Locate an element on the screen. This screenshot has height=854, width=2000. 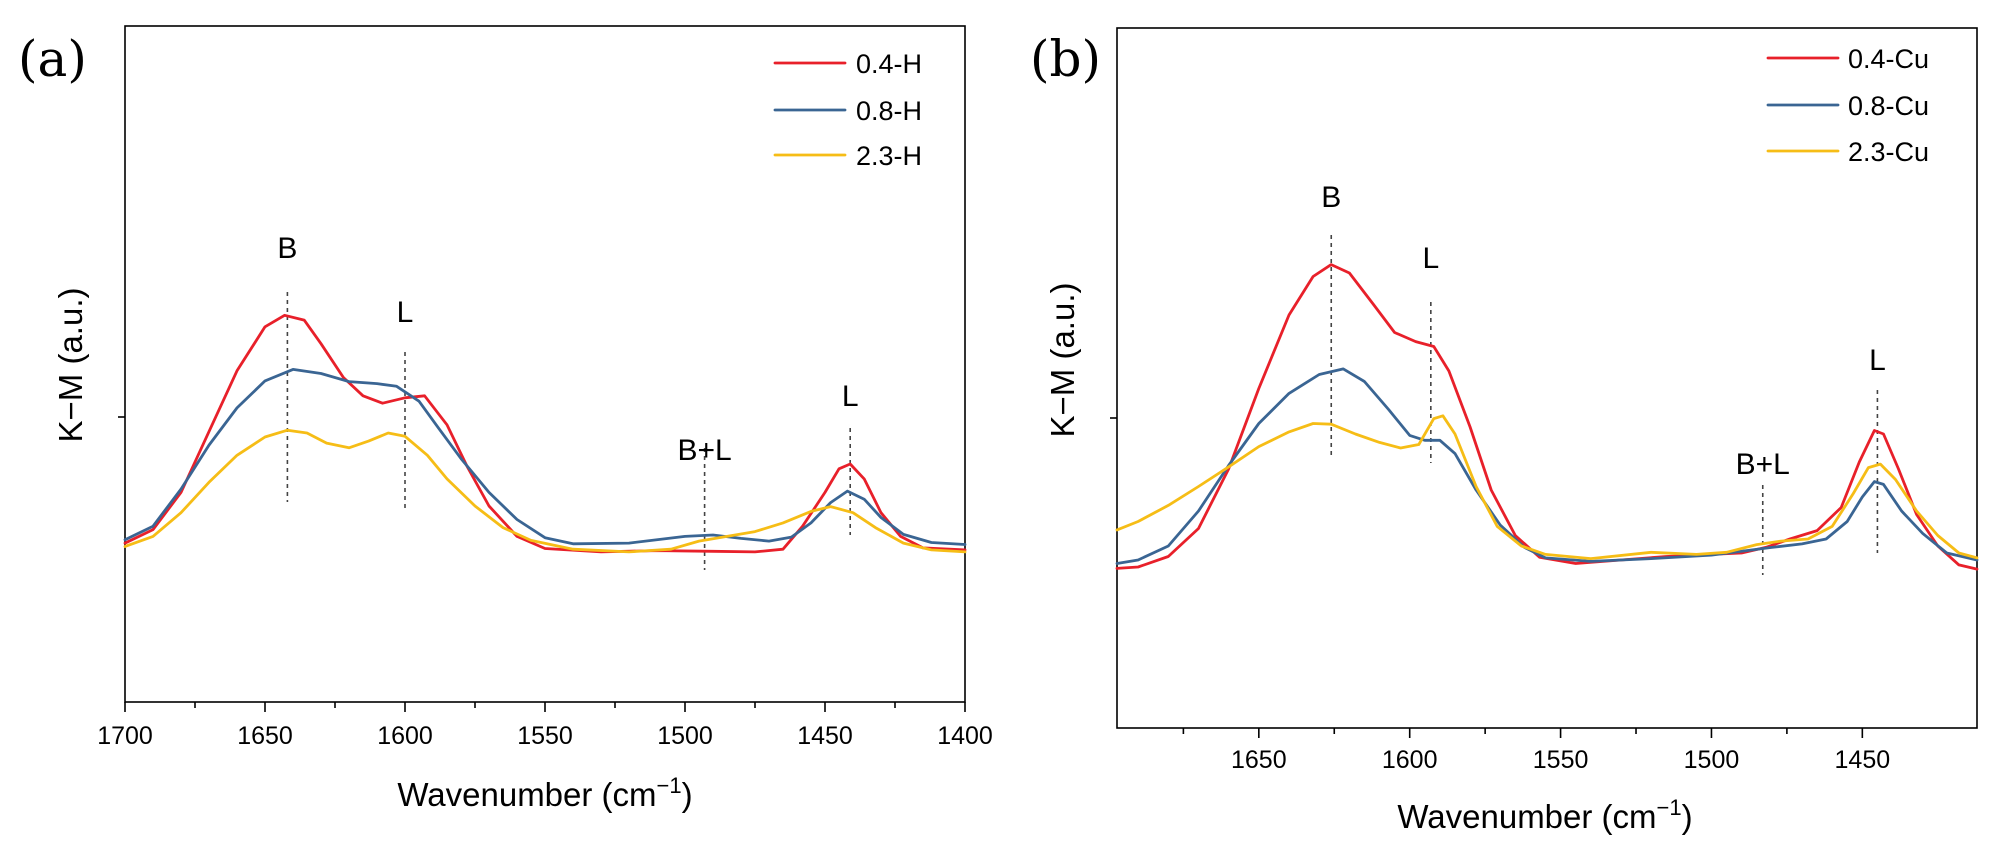
panel-a-series is located at coordinates (545, 433).